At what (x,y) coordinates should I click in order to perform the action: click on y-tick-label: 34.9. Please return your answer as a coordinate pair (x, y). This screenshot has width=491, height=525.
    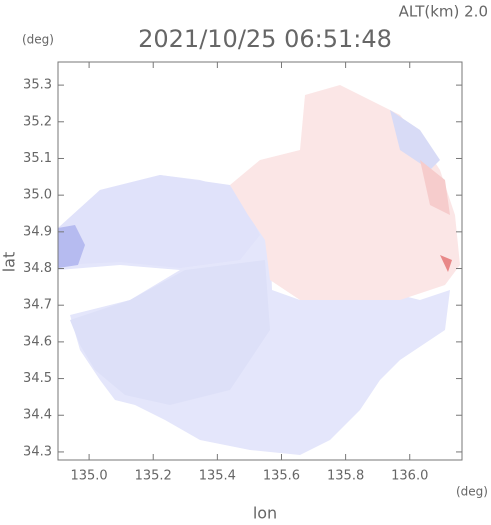
    Looking at the image, I should click on (37, 231).